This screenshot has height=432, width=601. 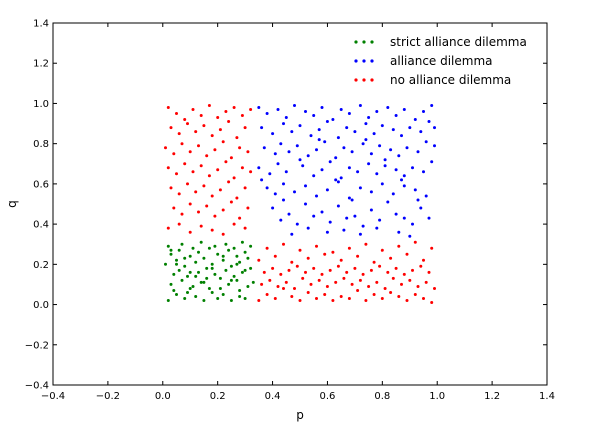 I want to click on legend-label: no alliance dilemma, so click(x=450, y=80).